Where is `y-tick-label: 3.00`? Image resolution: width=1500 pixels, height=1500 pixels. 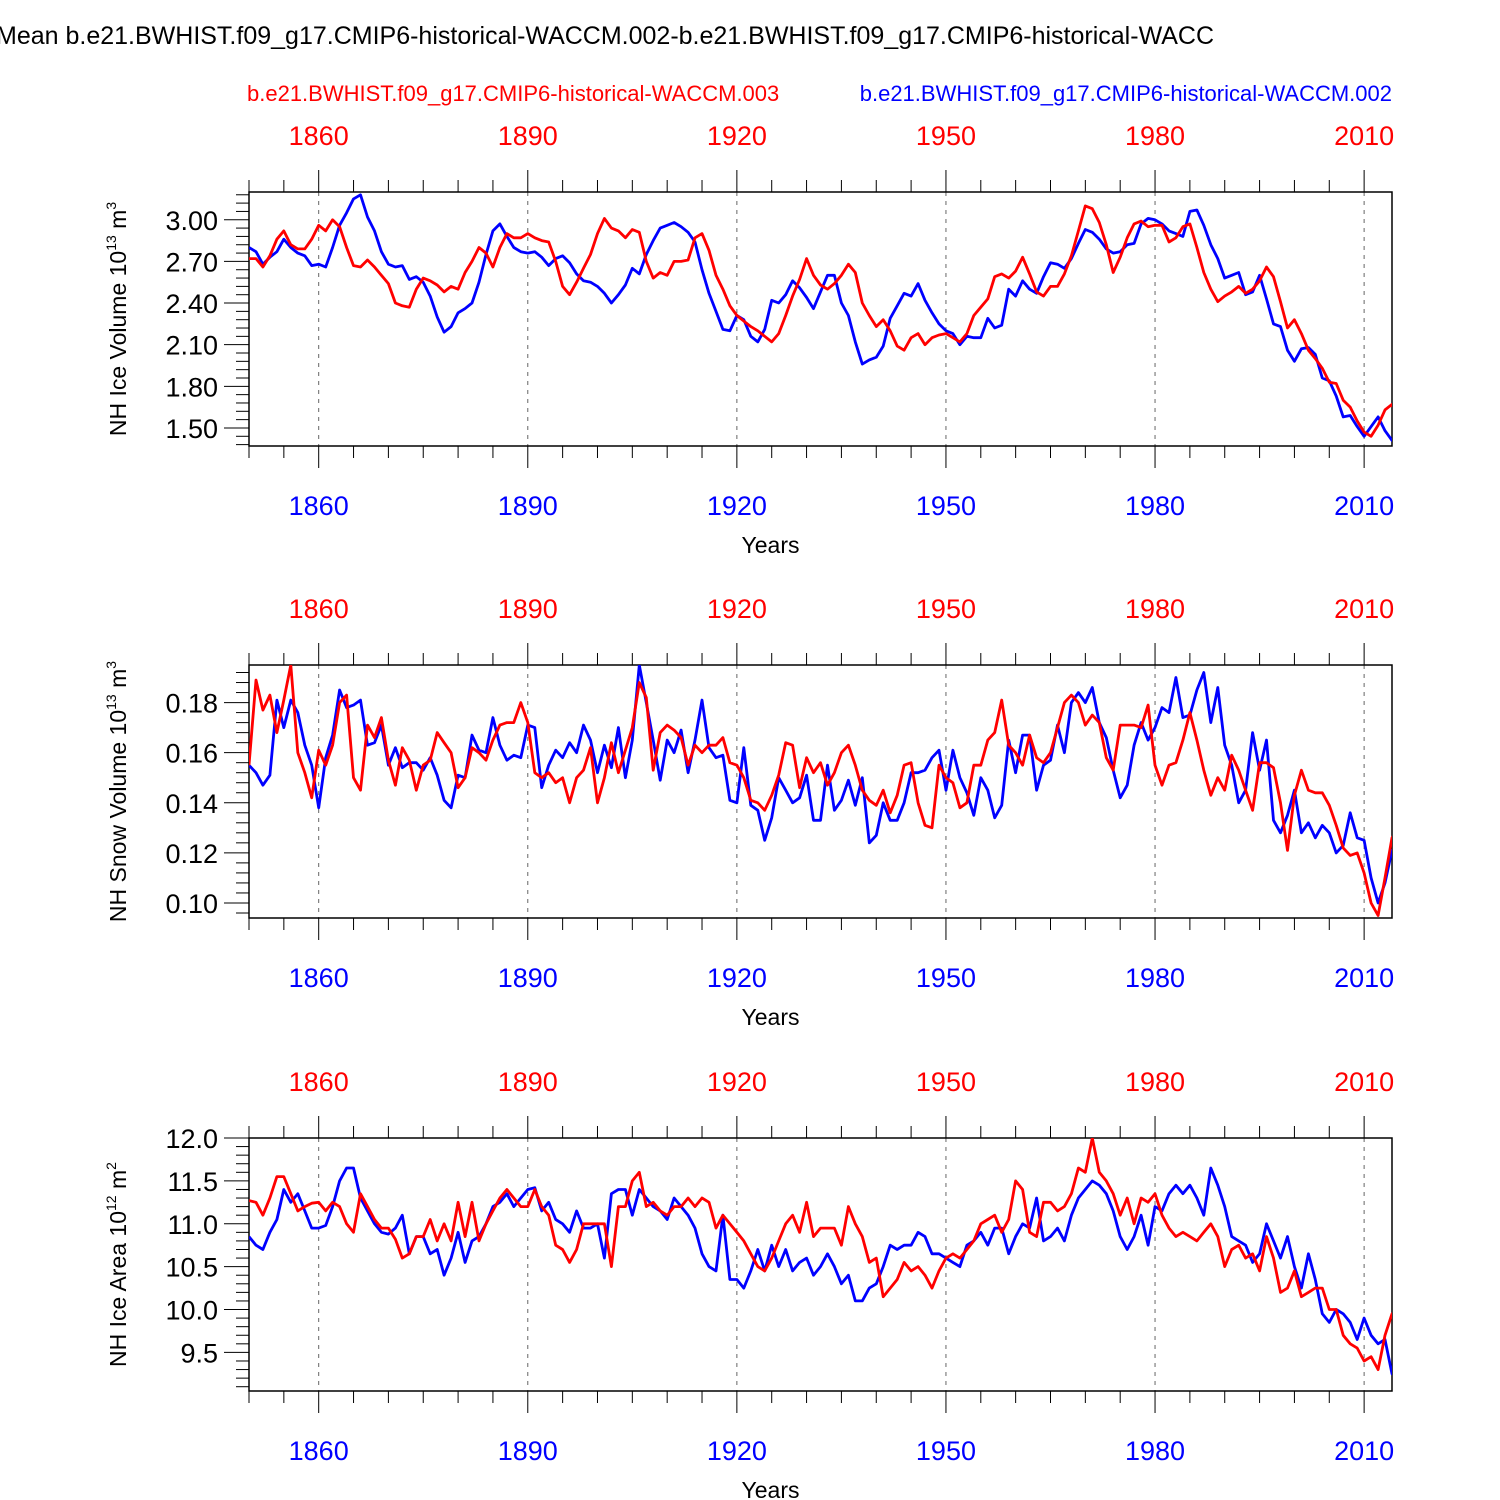 y-tick-label: 3.00 is located at coordinates (191, 221).